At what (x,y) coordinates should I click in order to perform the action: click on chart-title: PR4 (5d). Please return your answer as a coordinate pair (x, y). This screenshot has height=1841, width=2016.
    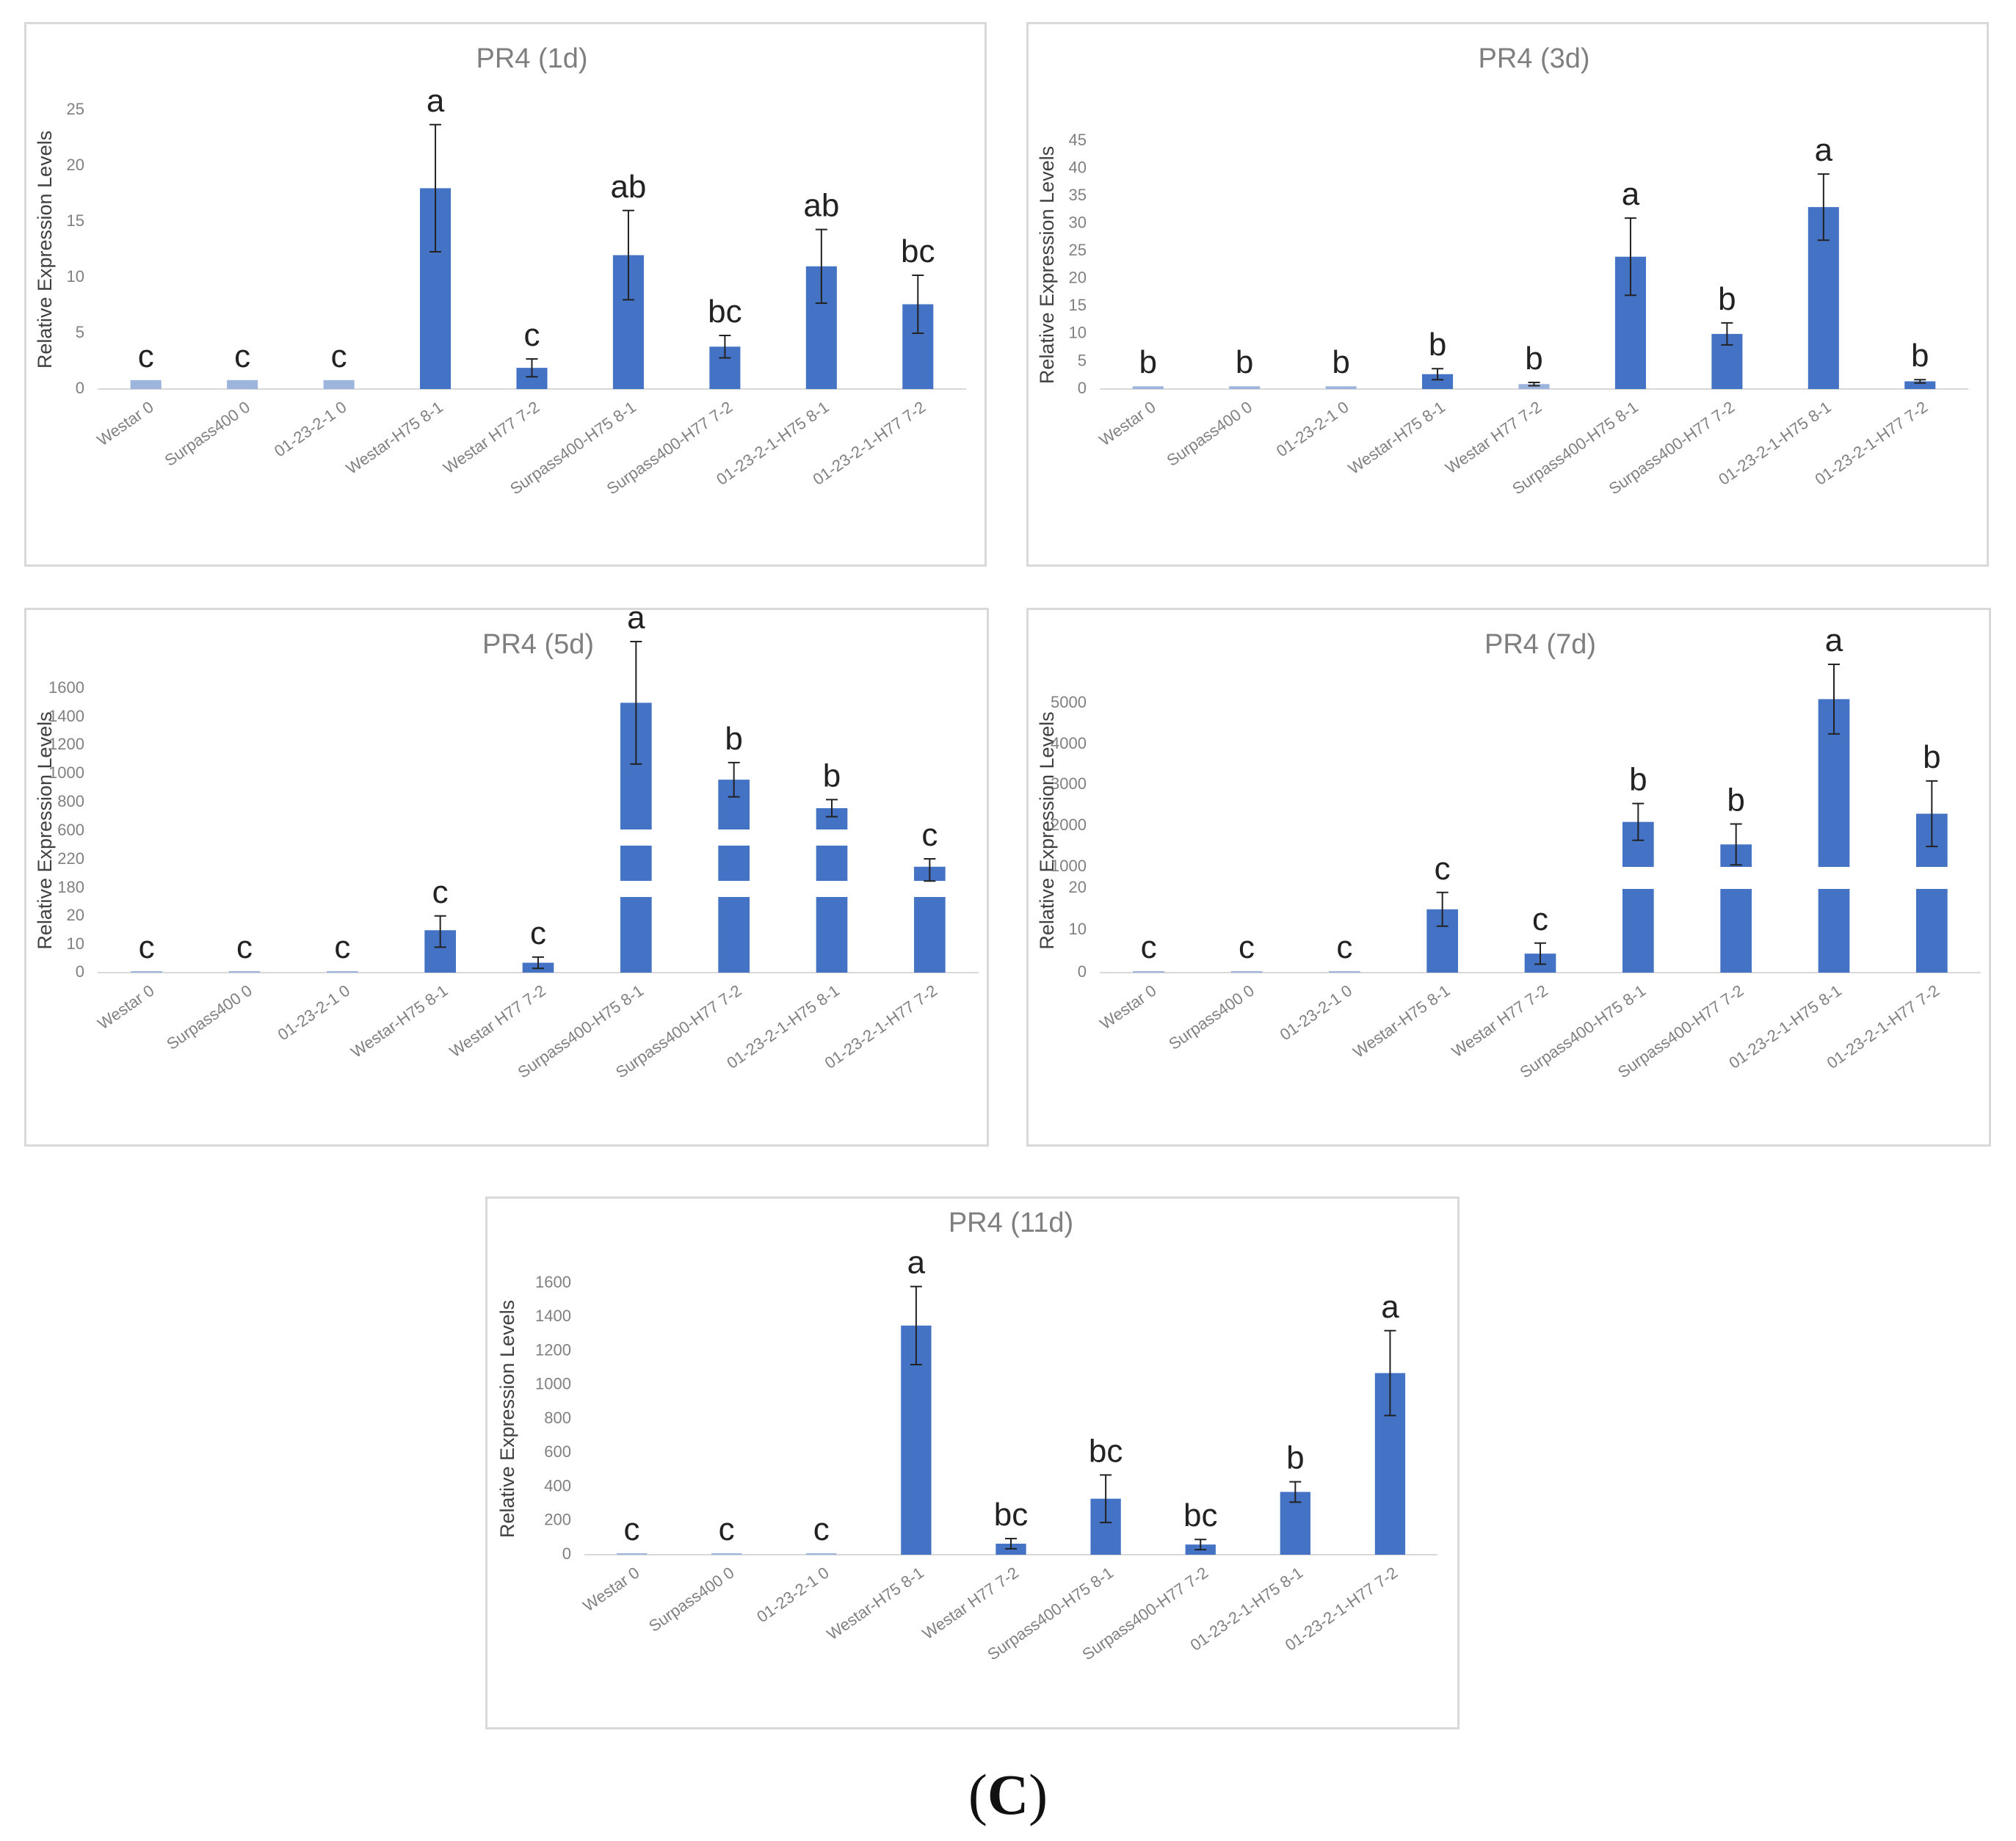
    Looking at the image, I should click on (538, 644).